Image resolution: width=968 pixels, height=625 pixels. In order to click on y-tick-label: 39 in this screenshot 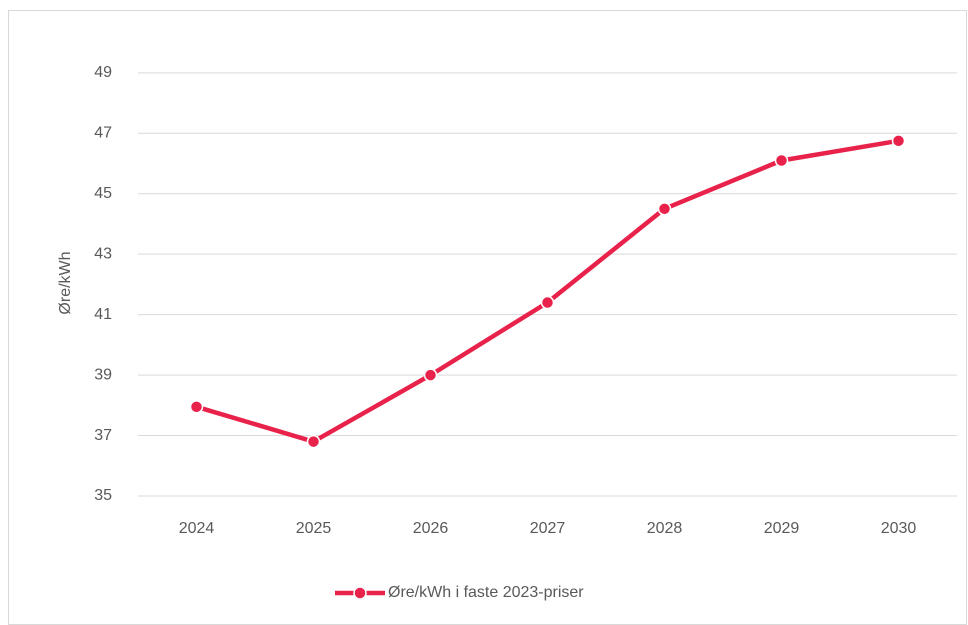, I will do `click(103, 374)`.